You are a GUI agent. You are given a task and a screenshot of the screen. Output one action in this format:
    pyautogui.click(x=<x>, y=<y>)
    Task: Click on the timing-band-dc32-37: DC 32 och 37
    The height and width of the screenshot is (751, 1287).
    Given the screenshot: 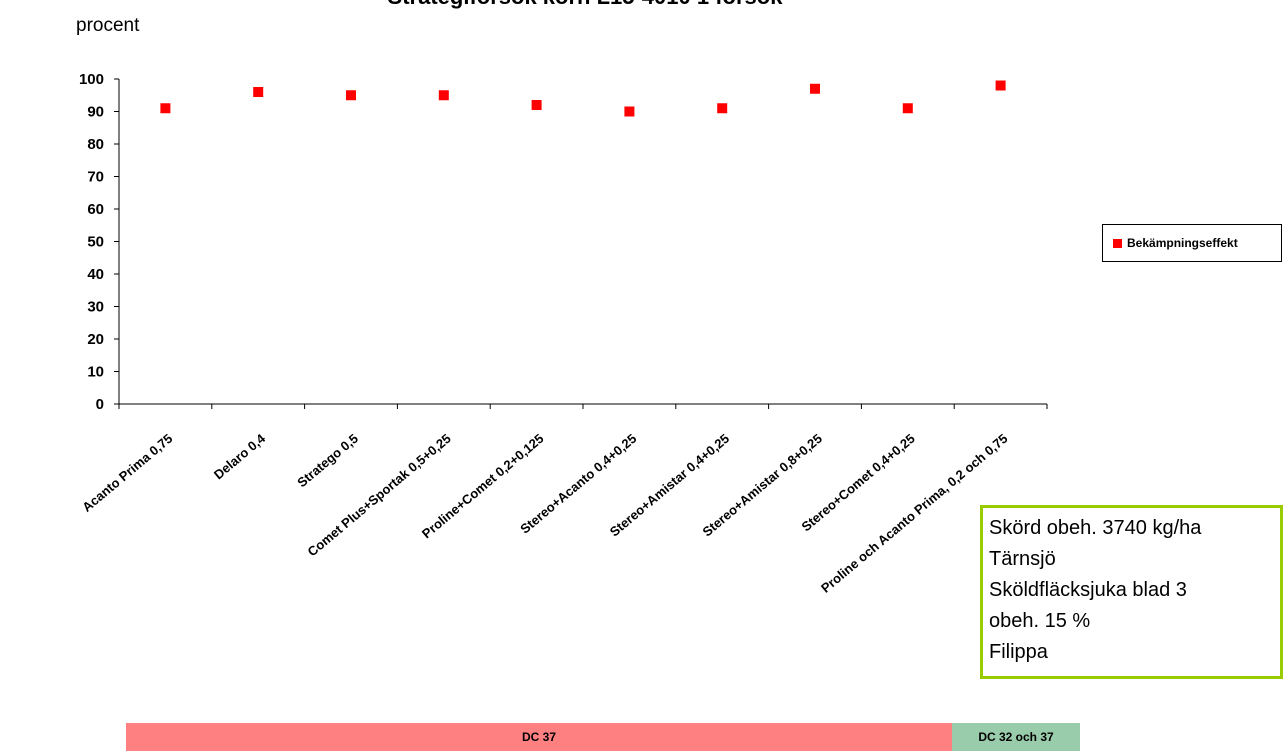 What is the action you would take?
    pyautogui.click(x=1016, y=737)
    